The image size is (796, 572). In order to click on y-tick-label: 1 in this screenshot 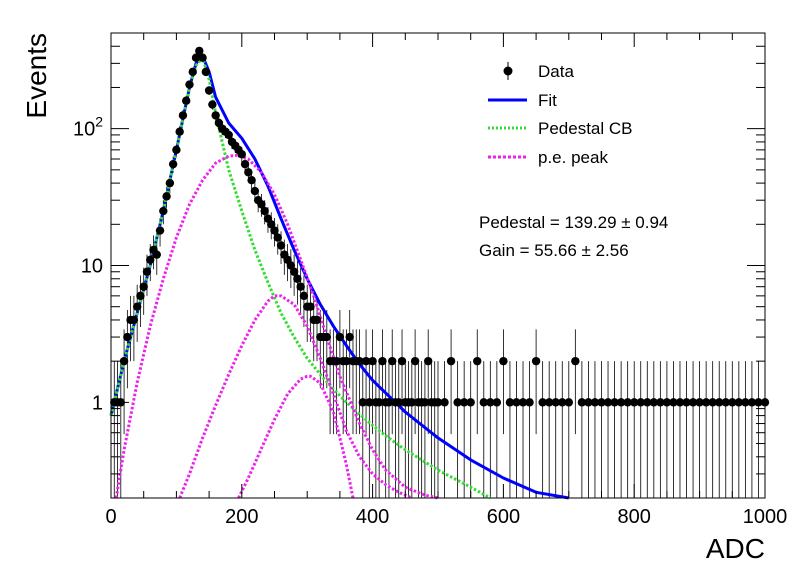, I will do `click(97, 403)`.